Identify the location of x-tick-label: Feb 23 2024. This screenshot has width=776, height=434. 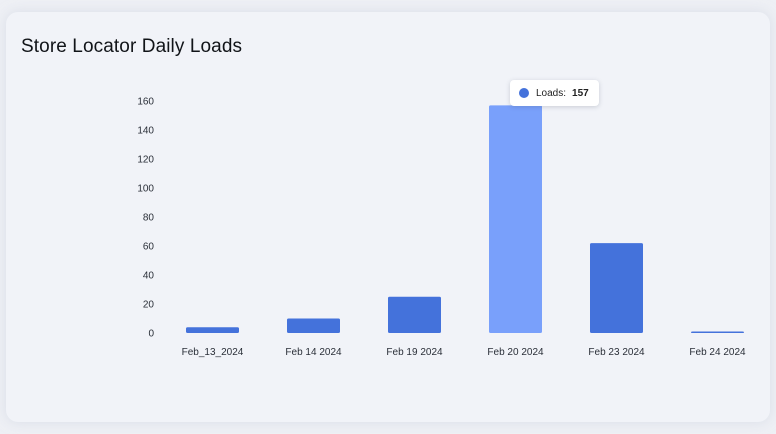
(616, 352).